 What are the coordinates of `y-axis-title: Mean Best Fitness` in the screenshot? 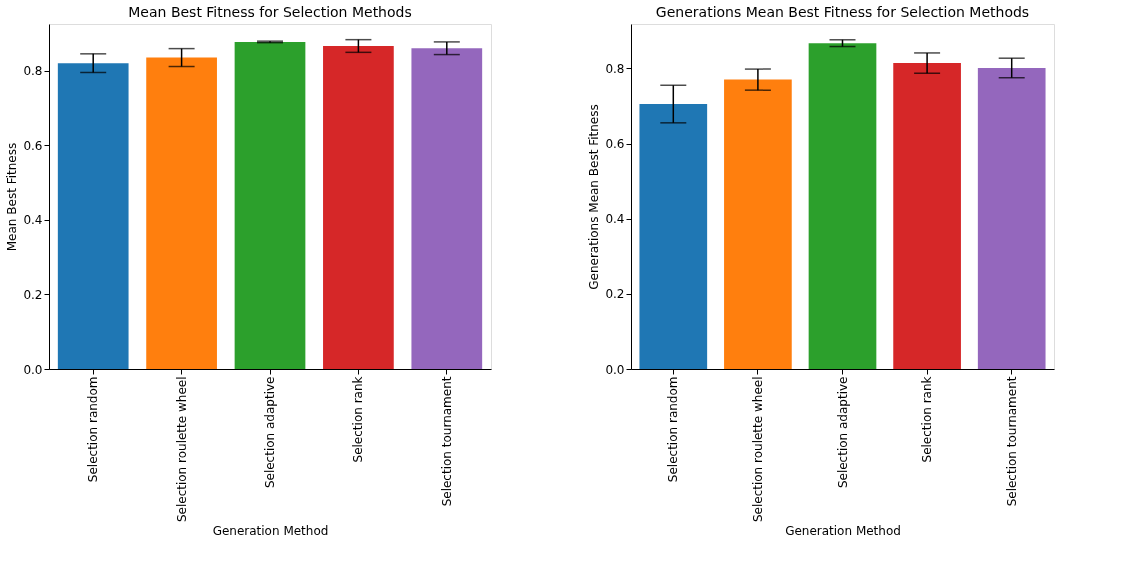 It's located at (12, 197).